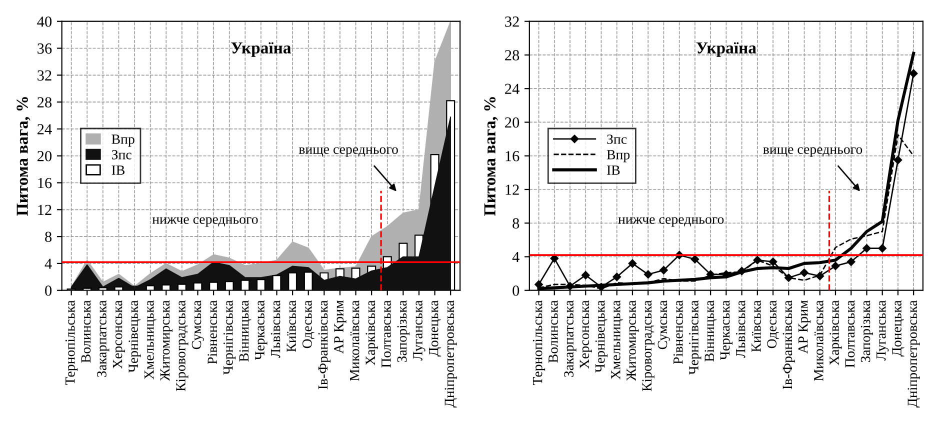 Image resolution: width=937 pixels, height=427 pixels. I want to click on y-tick-label: 36, so click(45, 48).